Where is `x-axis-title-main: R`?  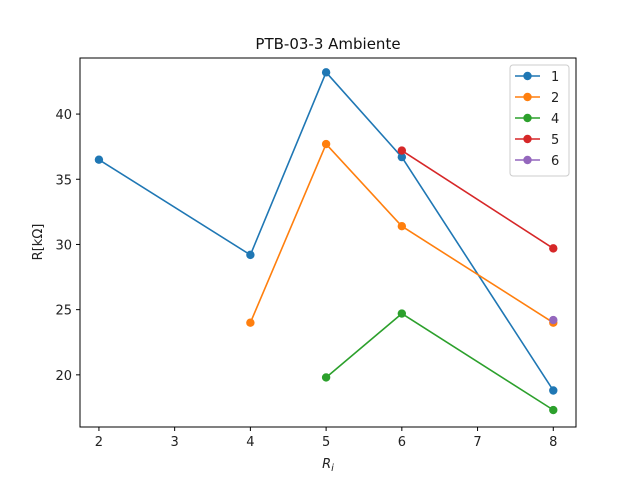 x-axis-title-main: R is located at coordinates (326, 464).